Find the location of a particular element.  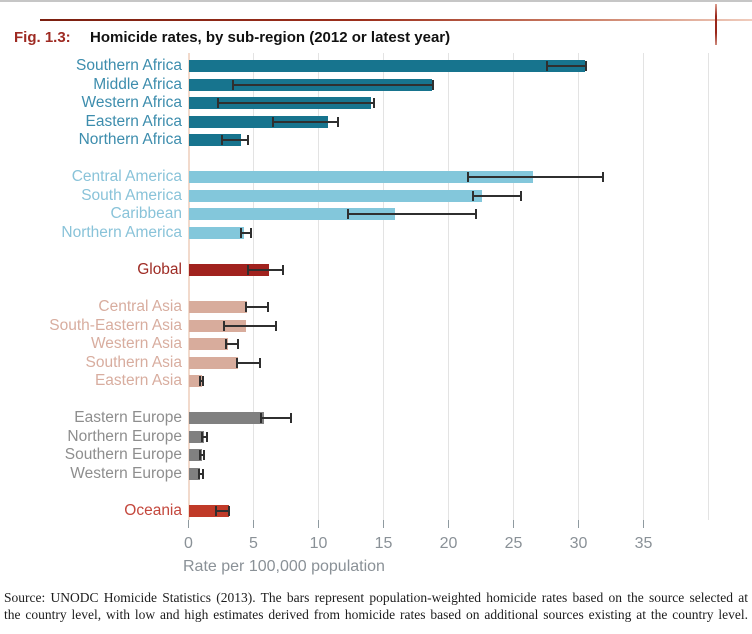

header-vertical-rule is located at coordinates (716, 24).